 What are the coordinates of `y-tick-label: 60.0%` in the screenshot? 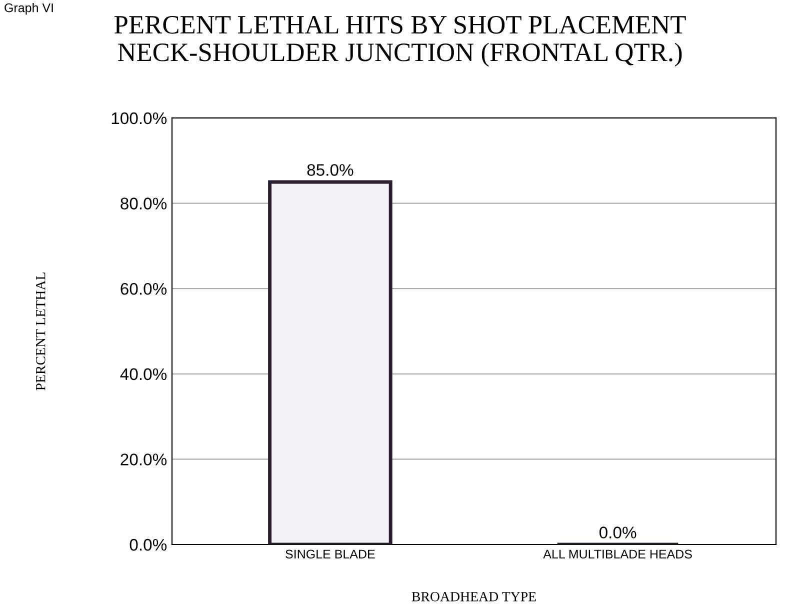 It's located at (143, 288).